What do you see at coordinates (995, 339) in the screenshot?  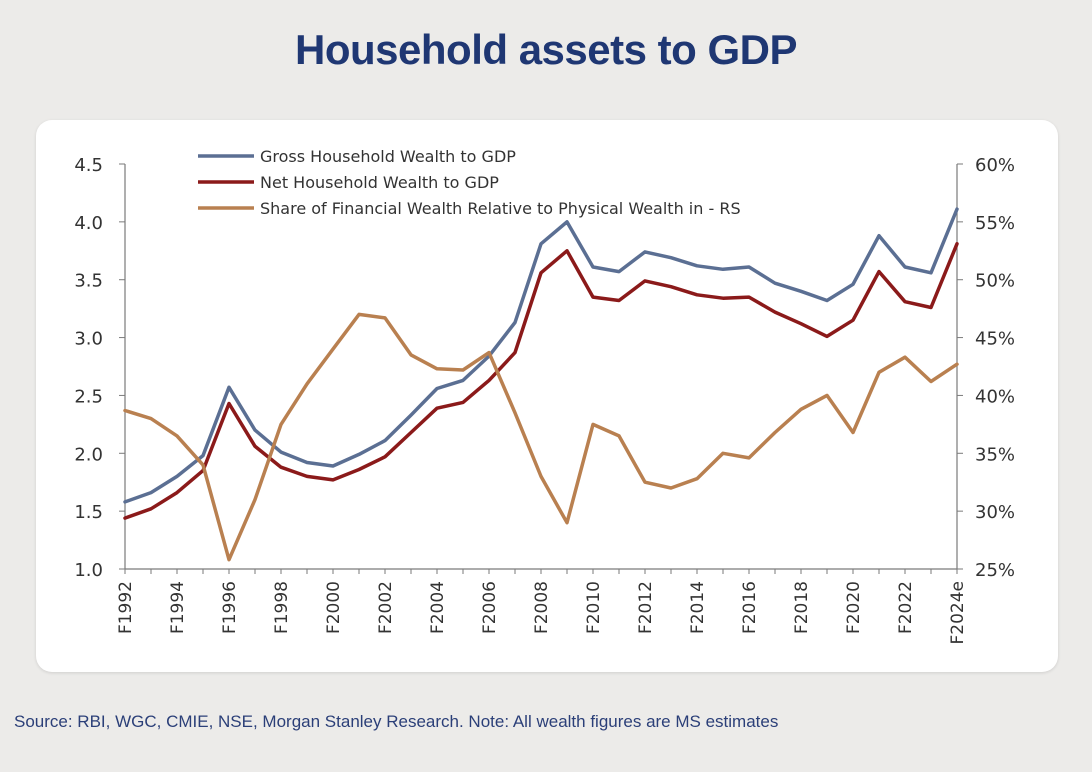 I see `right-tick-label: 45%` at bounding box center [995, 339].